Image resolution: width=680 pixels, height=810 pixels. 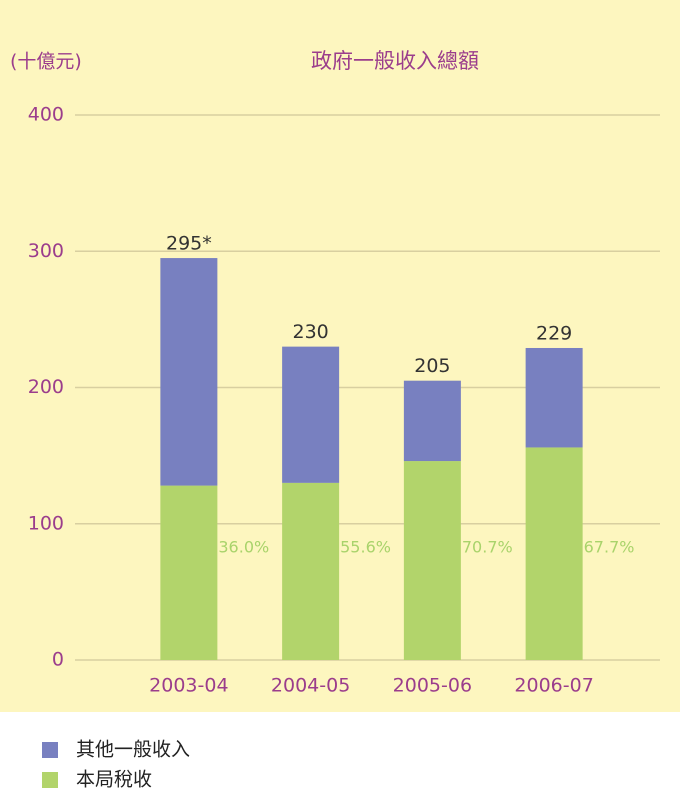 I want to click on percentage-label: 36.0%, so click(x=243, y=547).